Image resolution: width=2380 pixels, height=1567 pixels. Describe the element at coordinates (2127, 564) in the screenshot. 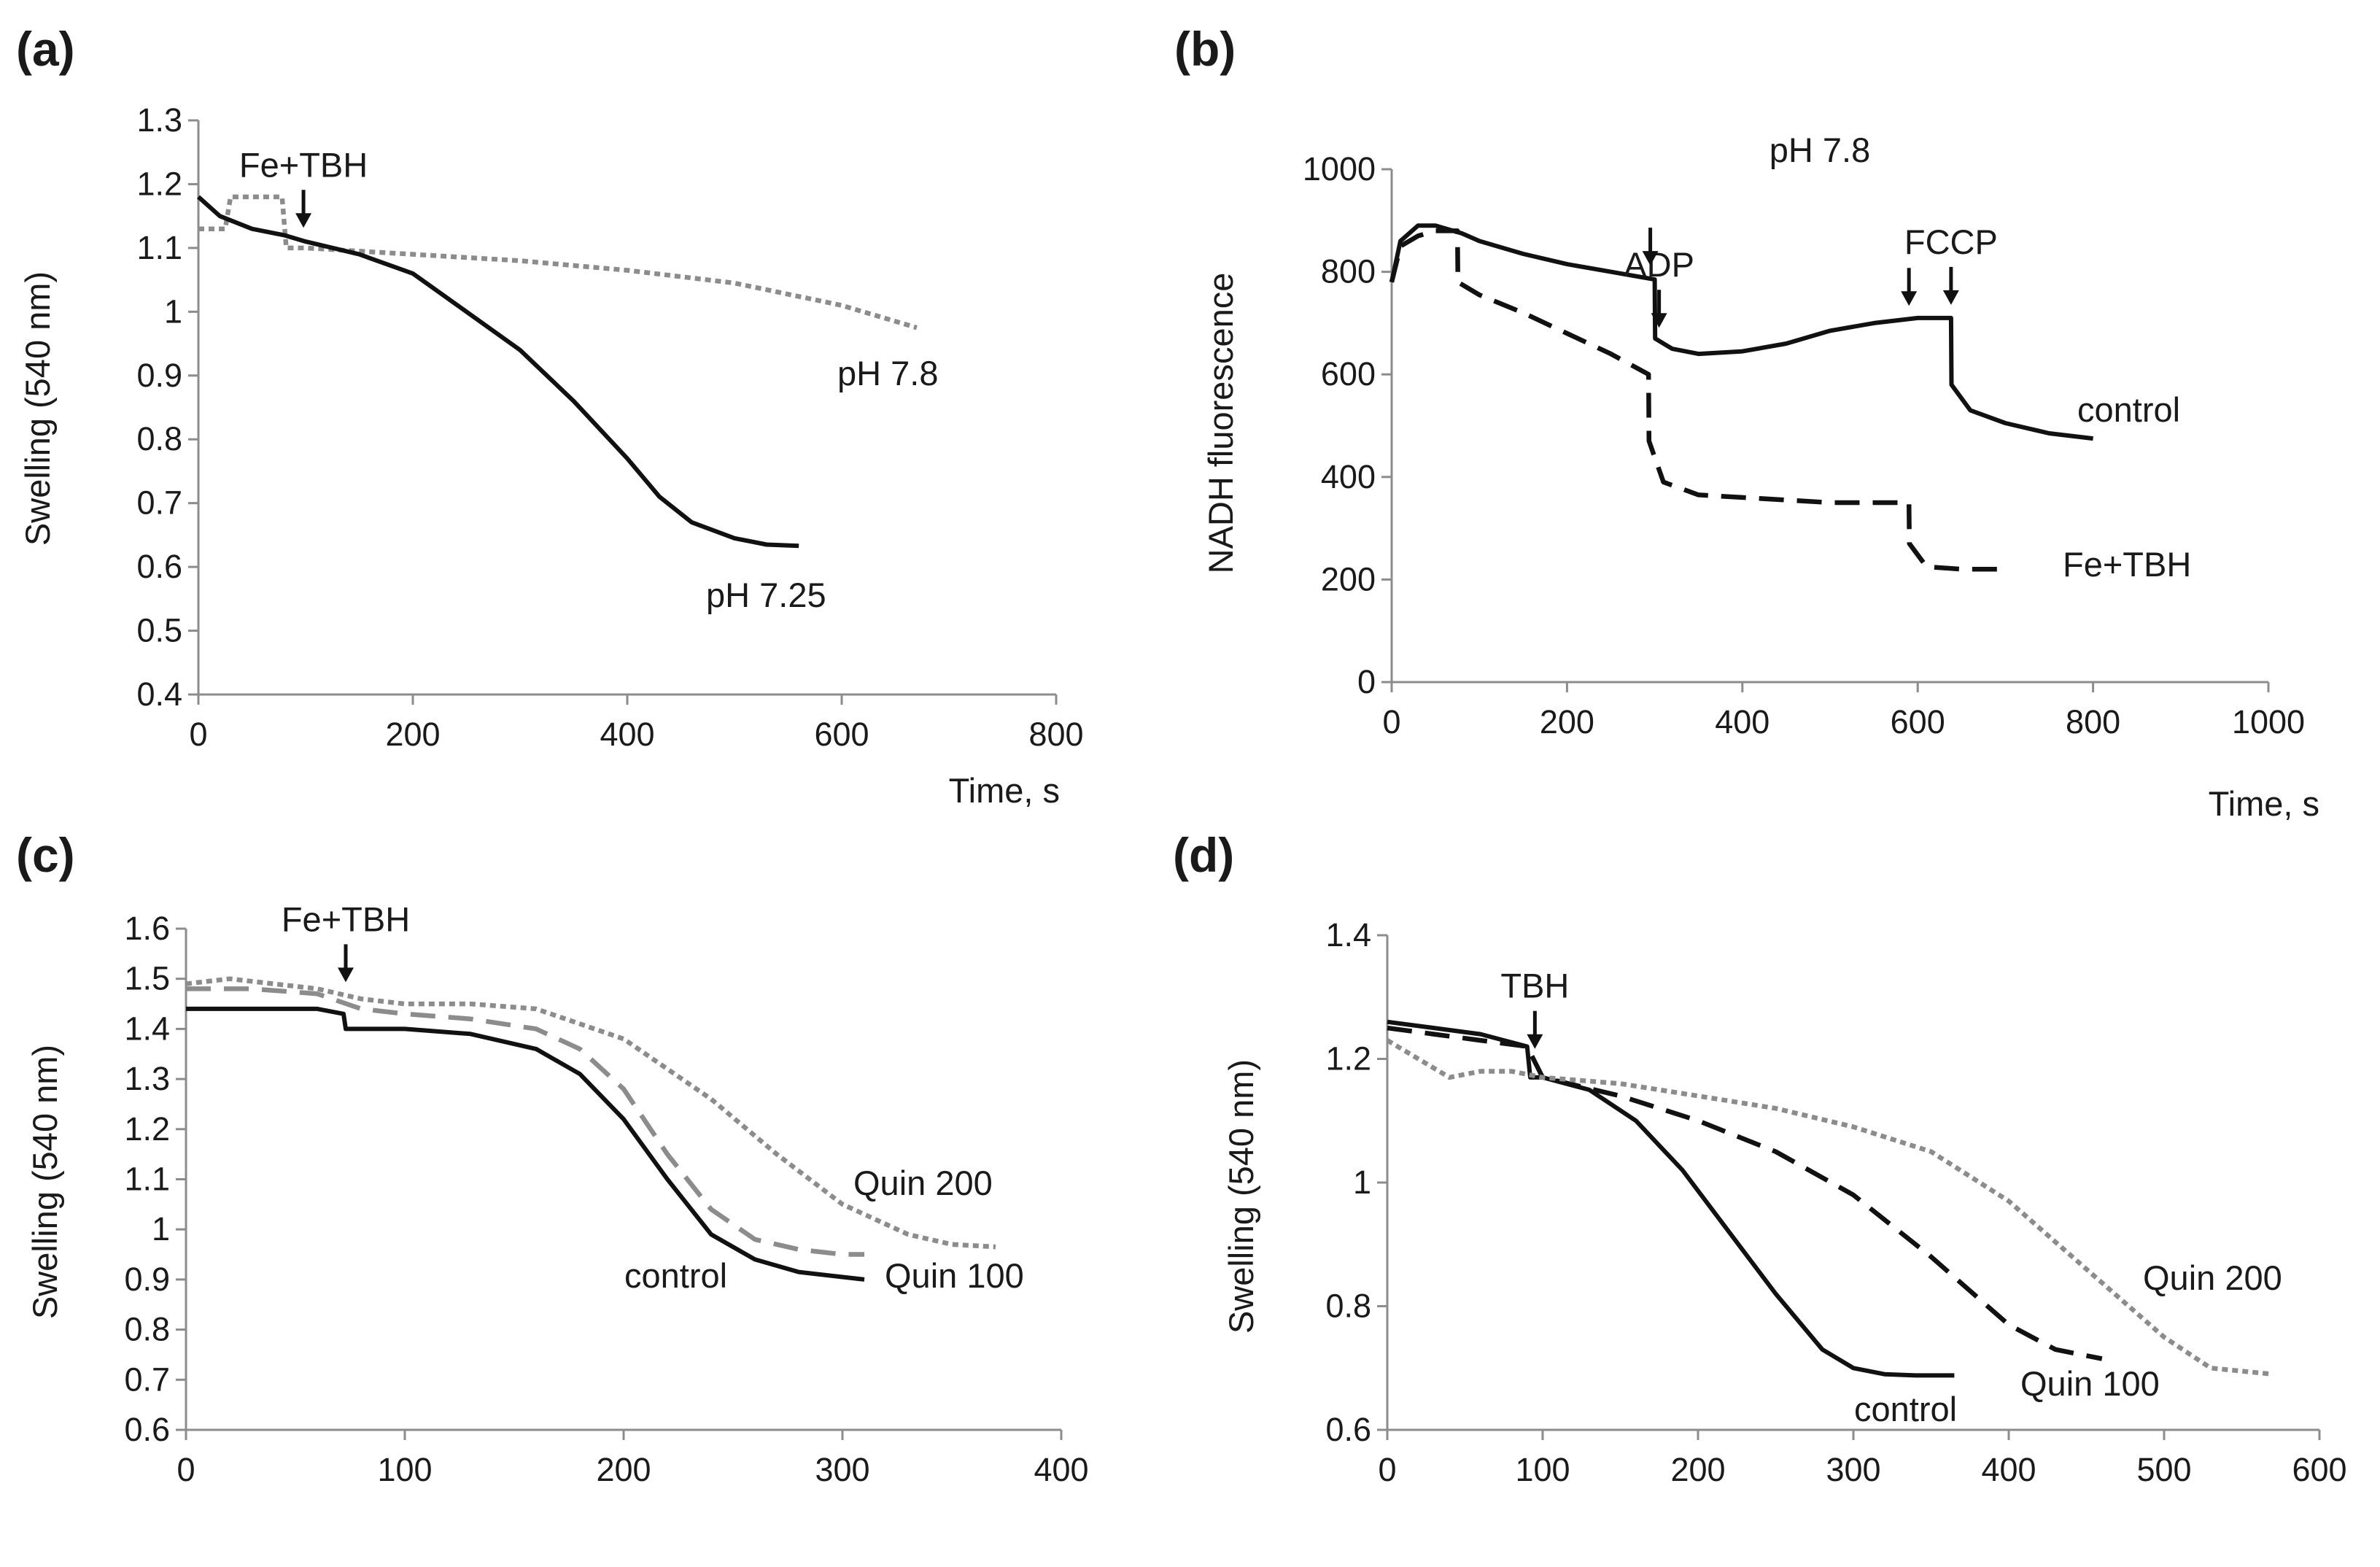

I see `series-label-fe-tbh: Fe+TBH` at that location.